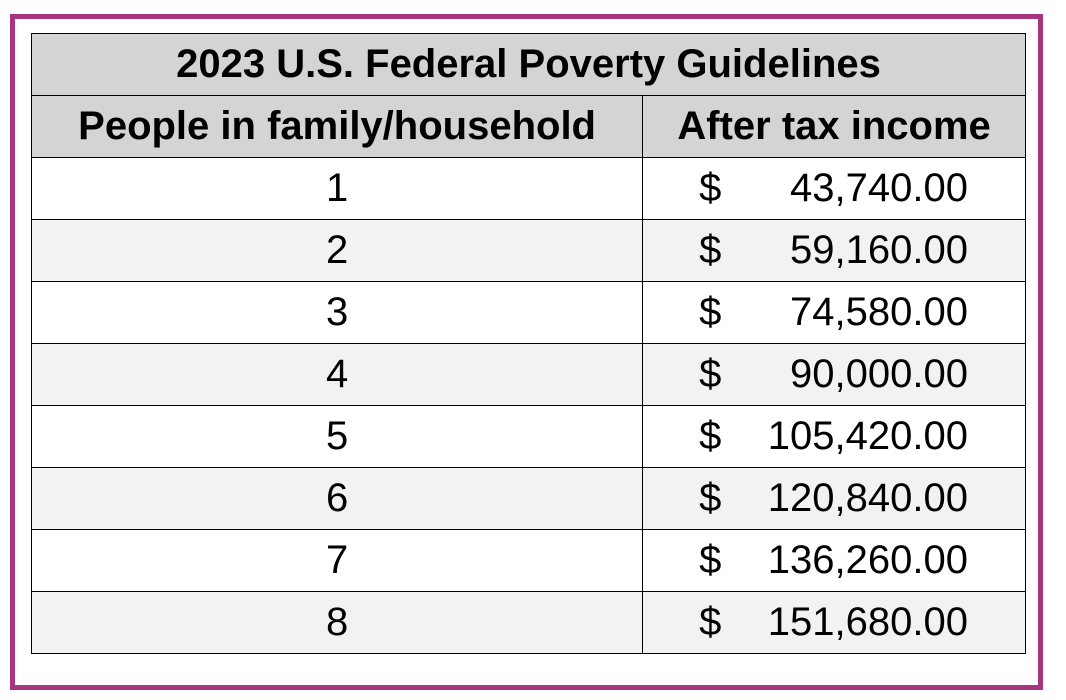 The width and height of the screenshot is (1066, 700). I want to click on income-value: 136,260.00, so click(867, 560).